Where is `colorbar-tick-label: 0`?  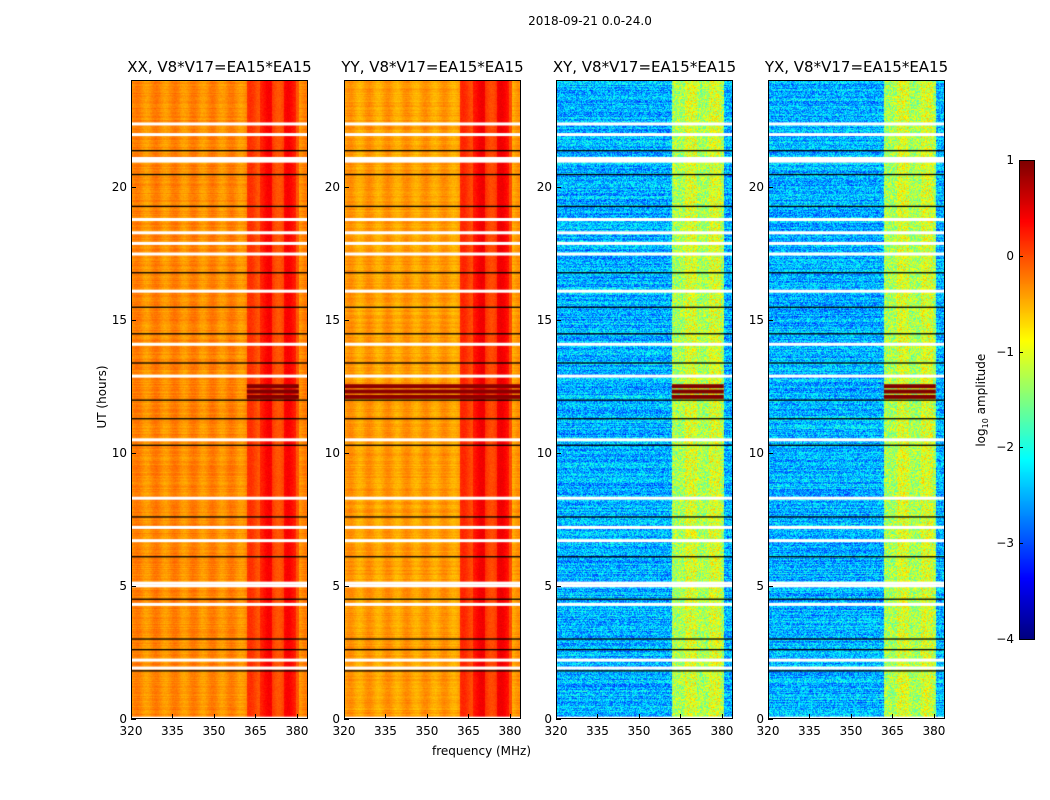 colorbar-tick-label: 0 is located at coordinates (1010, 255).